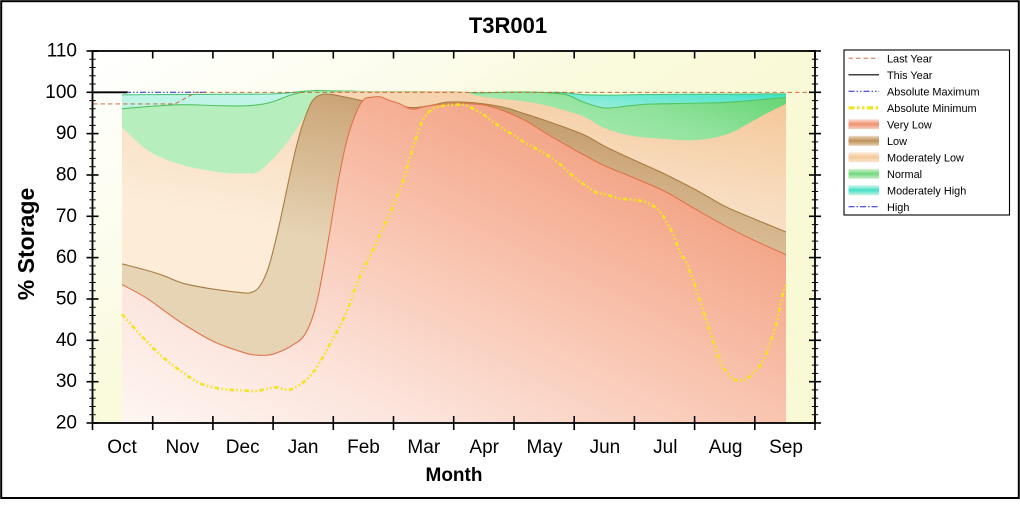 Image resolution: width=1020 pixels, height=505 pixels. I want to click on svg-text: 60, so click(66, 257).